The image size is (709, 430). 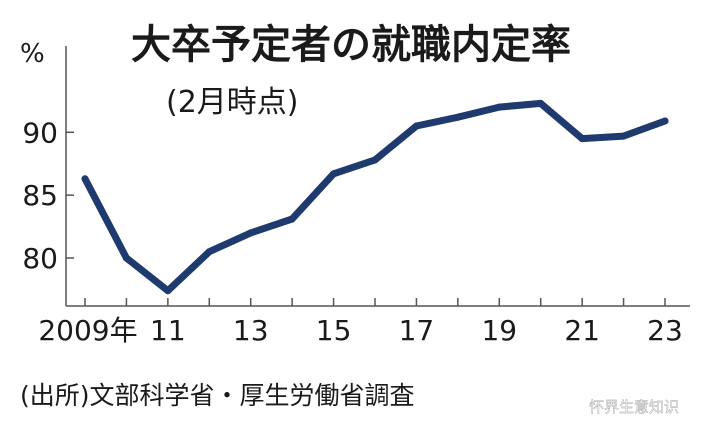 I want to click on chart-title: 大卒予定者の就職内定率, so click(x=351, y=45).